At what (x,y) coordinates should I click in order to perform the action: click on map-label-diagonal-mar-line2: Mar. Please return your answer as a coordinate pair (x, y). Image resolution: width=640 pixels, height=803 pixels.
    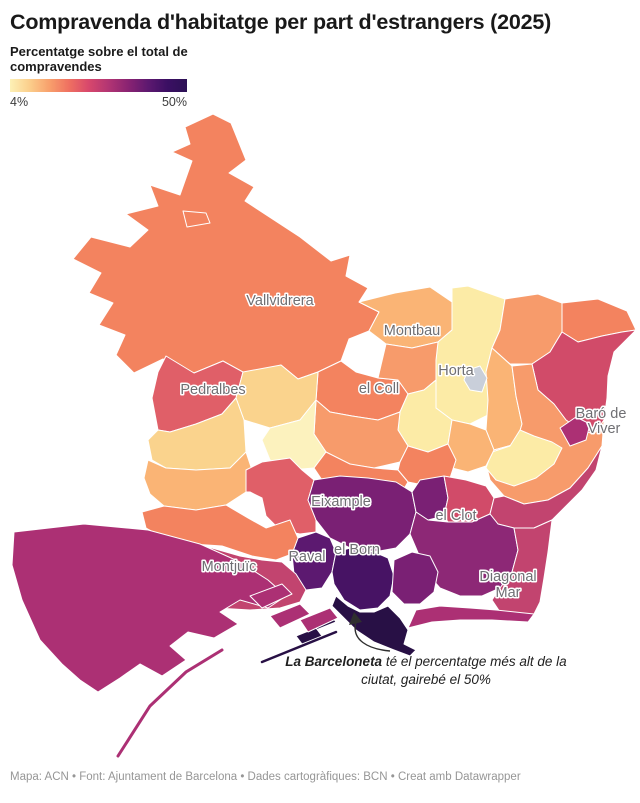
    Looking at the image, I should click on (508, 593).